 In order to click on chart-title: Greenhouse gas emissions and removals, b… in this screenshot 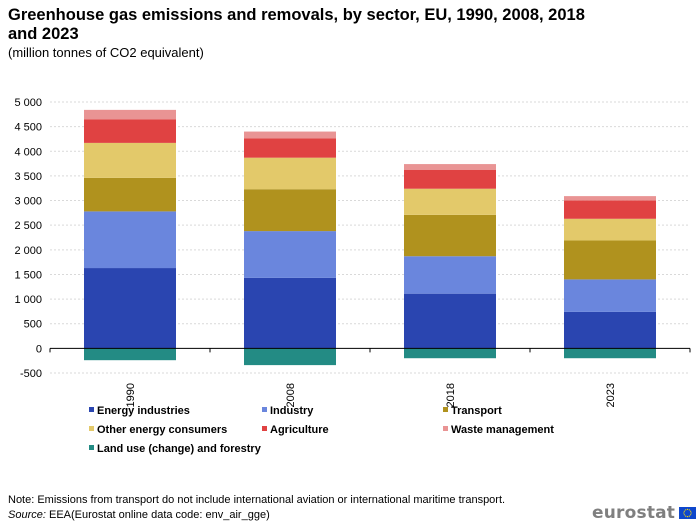, I will do `click(296, 24)`.